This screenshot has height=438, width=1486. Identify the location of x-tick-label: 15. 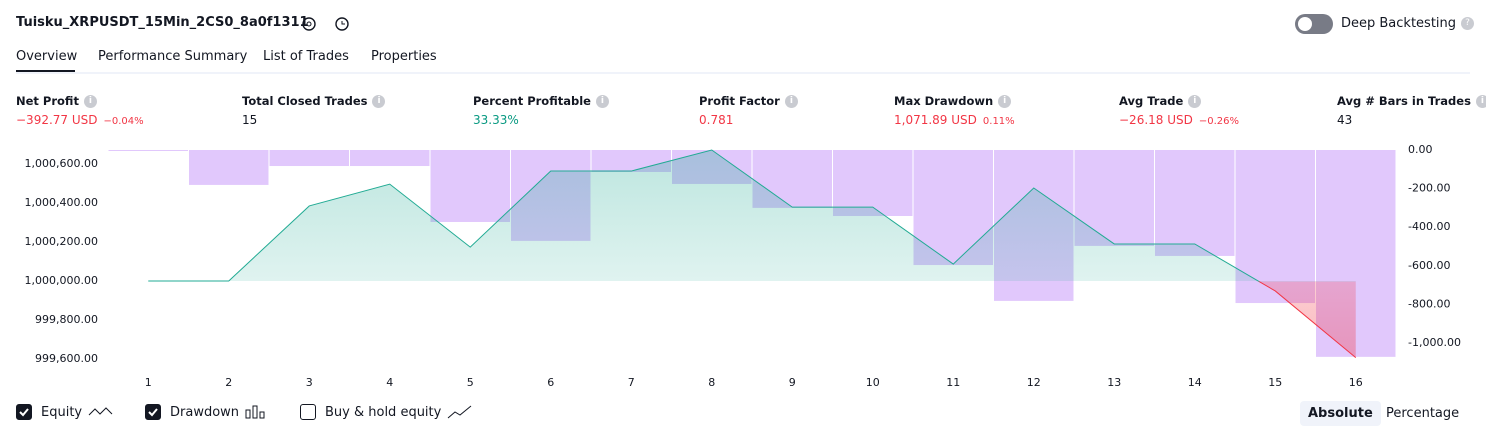
(1275, 382).